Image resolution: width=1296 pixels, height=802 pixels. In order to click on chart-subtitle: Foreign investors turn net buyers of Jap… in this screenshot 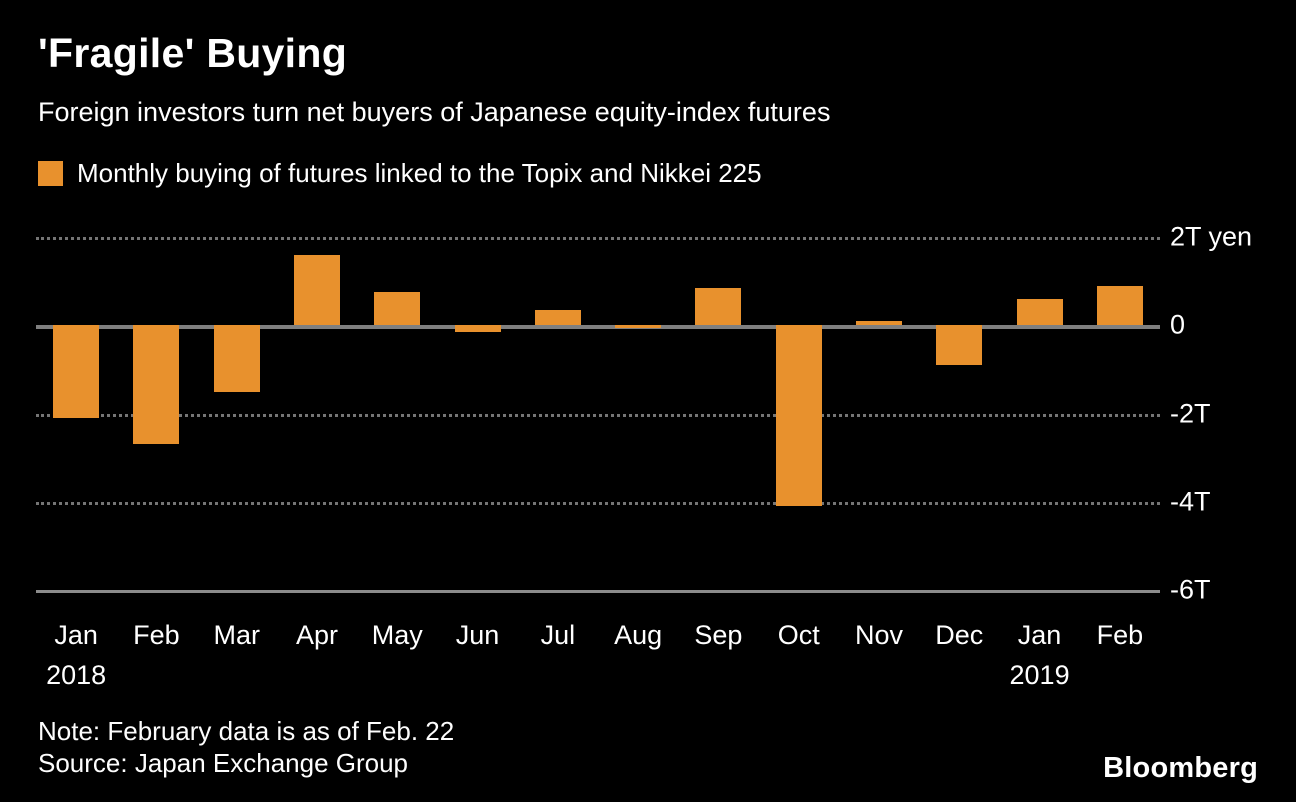, I will do `click(434, 112)`.